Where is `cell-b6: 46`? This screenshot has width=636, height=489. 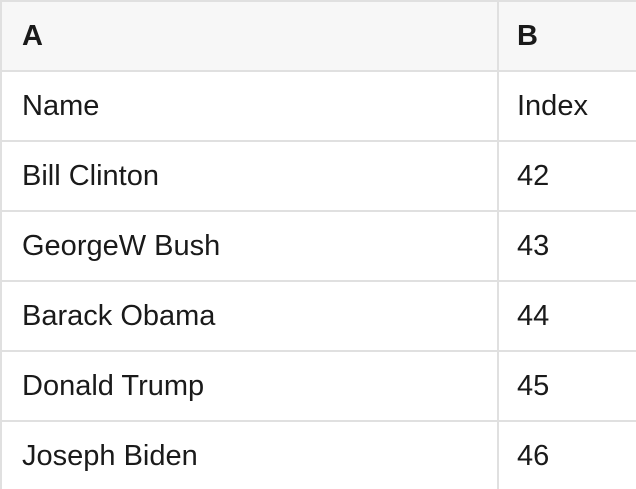 cell-b6: 46 is located at coordinates (533, 455).